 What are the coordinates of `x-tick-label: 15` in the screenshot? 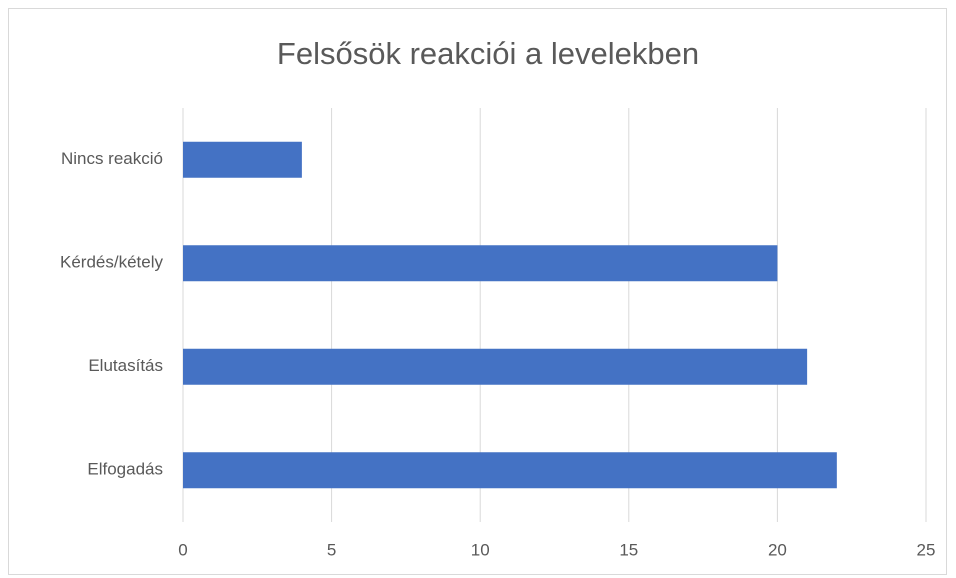 It's located at (628, 549).